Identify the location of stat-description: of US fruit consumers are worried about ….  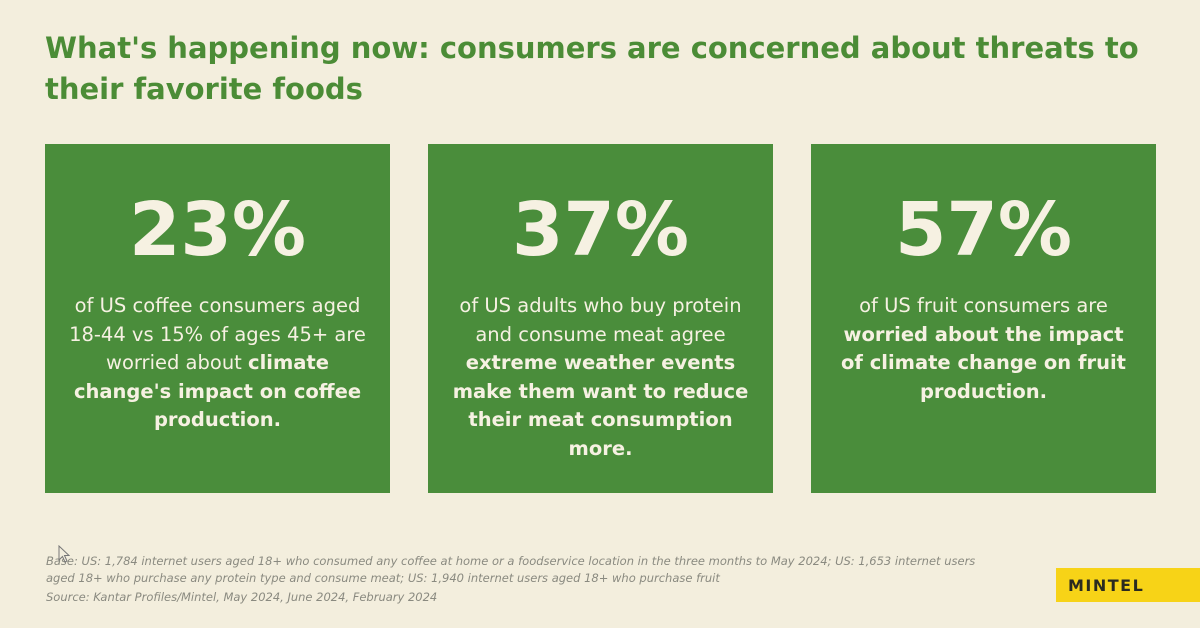
(983, 349).